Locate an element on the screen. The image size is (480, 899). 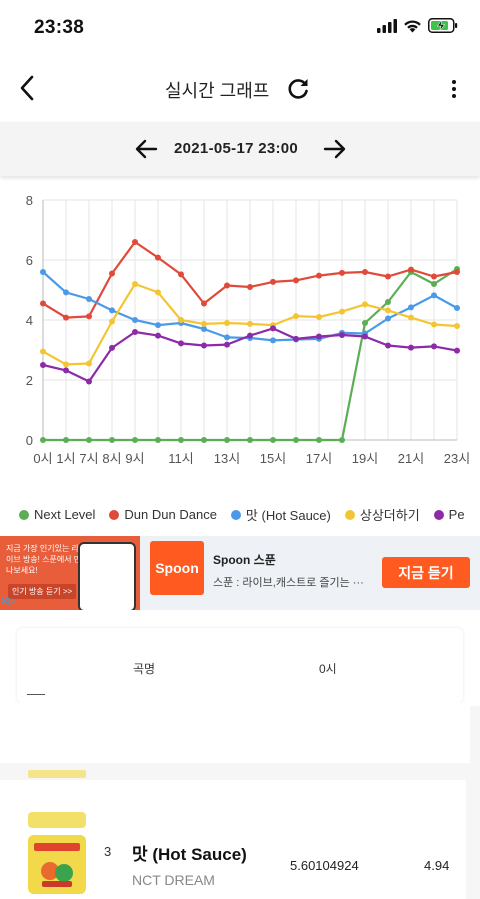
ranking-table-header: 곡명 0시 is located at coordinates (240, 665).